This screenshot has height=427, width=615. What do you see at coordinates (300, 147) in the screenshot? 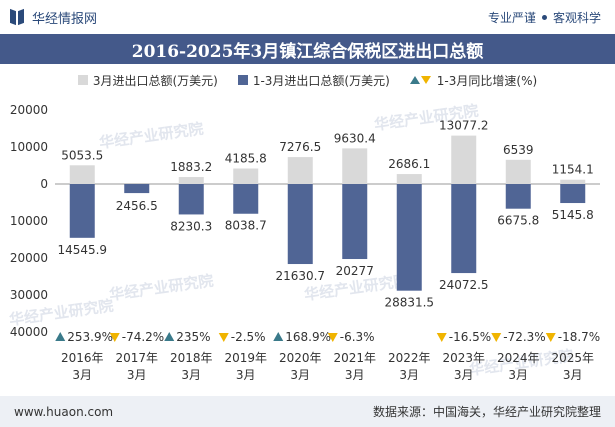
I see `value-label-monthly: 7276.5` at bounding box center [300, 147].